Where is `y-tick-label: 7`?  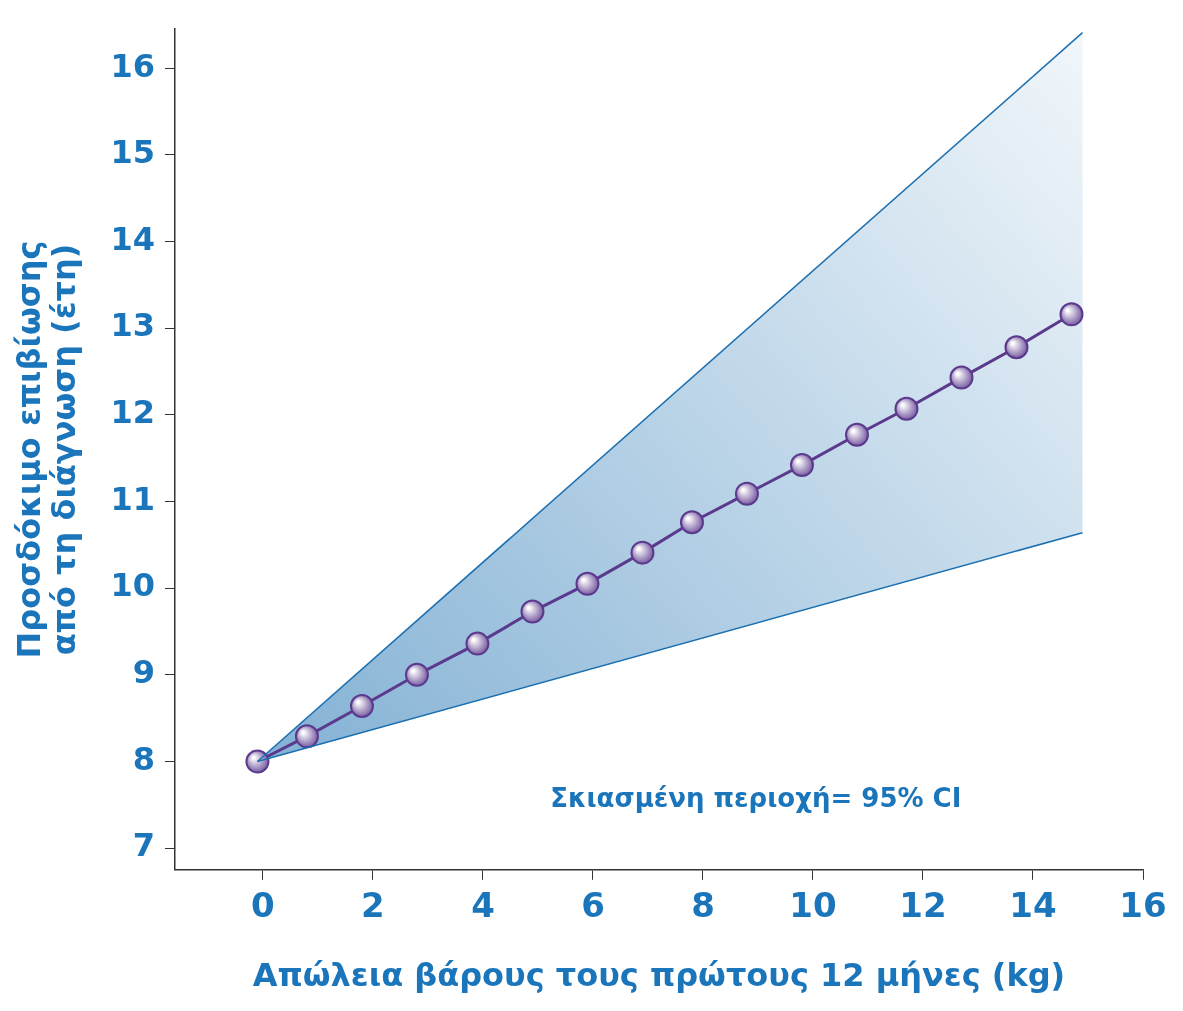
y-tick-label: 7 is located at coordinates (143, 845).